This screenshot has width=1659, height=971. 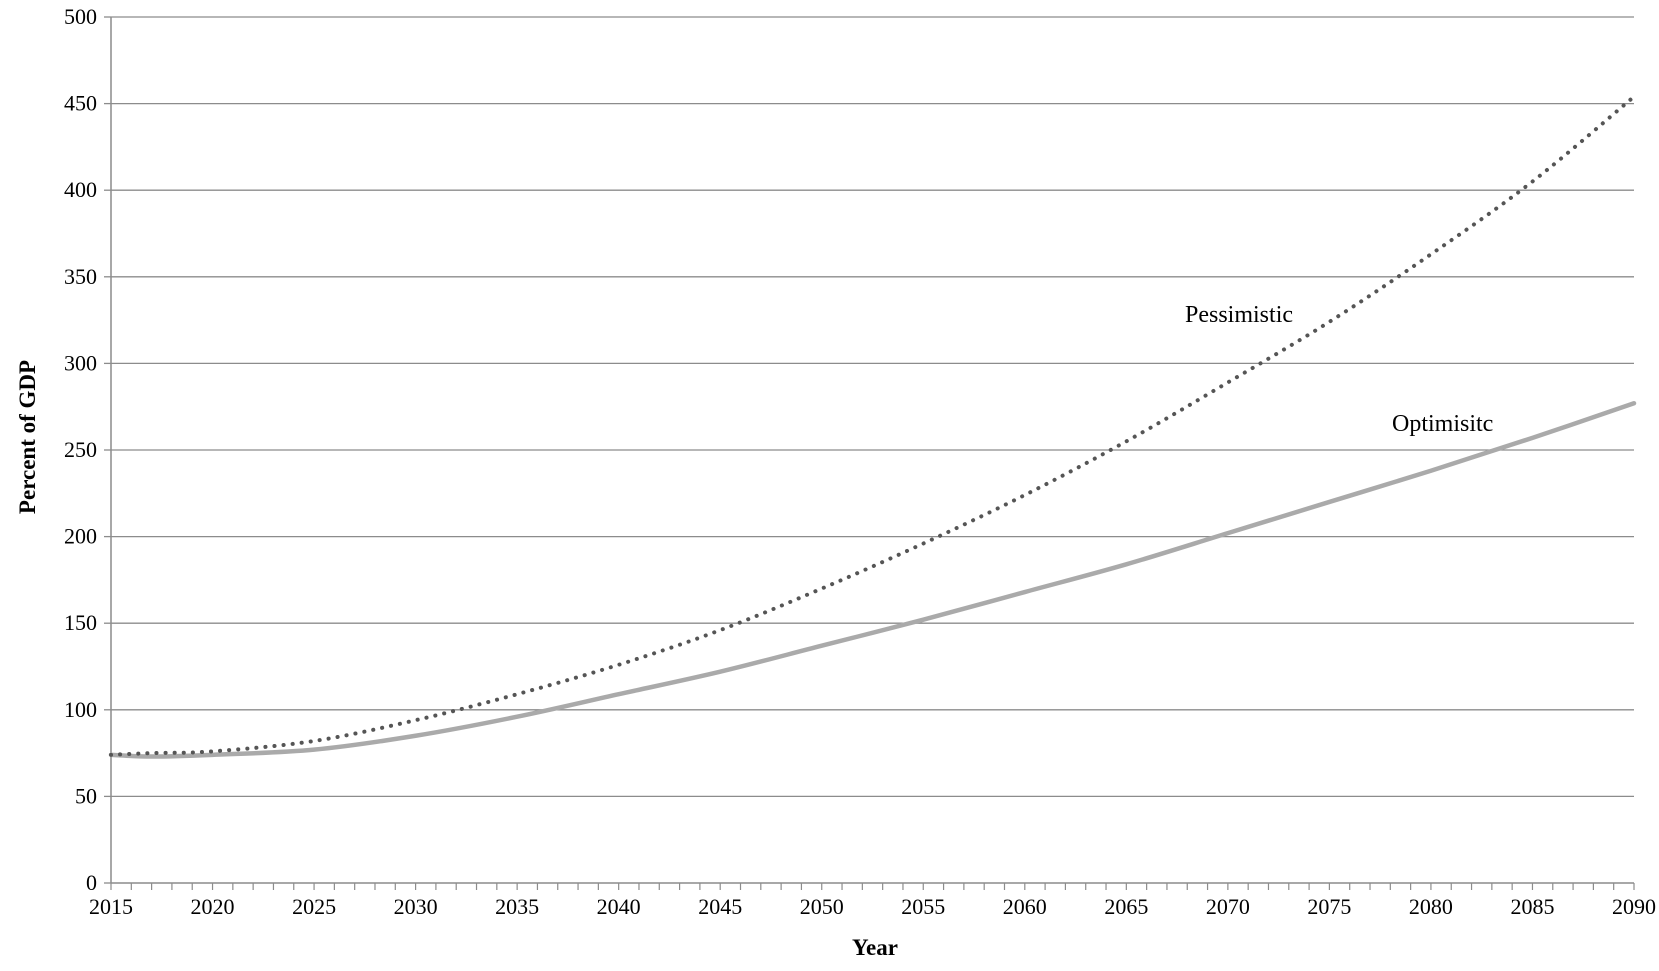 What do you see at coordinates (1532, 906) in the screenshot?
I see `x-tick-label-2085: 2085` at bounding box center [1532, 906].